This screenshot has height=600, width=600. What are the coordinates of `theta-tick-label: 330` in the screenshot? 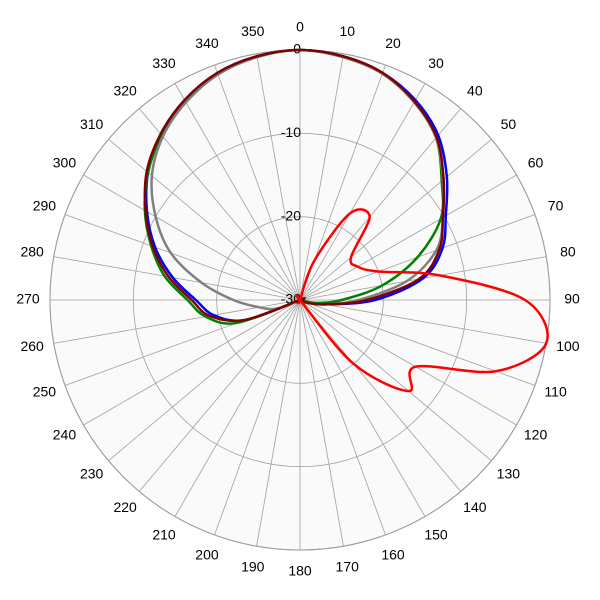 It's located at (164, 63).